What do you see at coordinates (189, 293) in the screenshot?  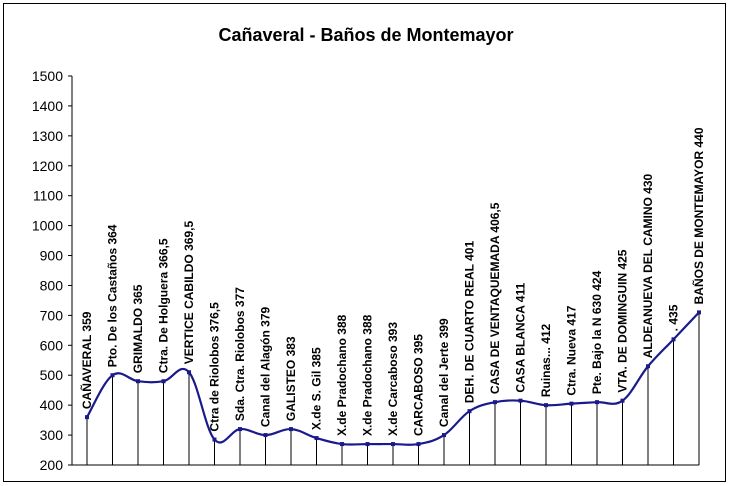 I see `data-label: VERTICE CABILDO 369,5` at bounding box center [189, 293].